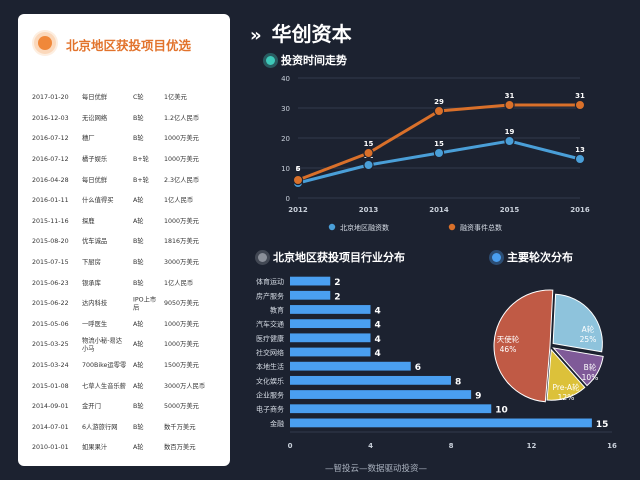  Describe the element at coordinates (277, 423) in the screenshot. I see `category-label: 金融` at that location.